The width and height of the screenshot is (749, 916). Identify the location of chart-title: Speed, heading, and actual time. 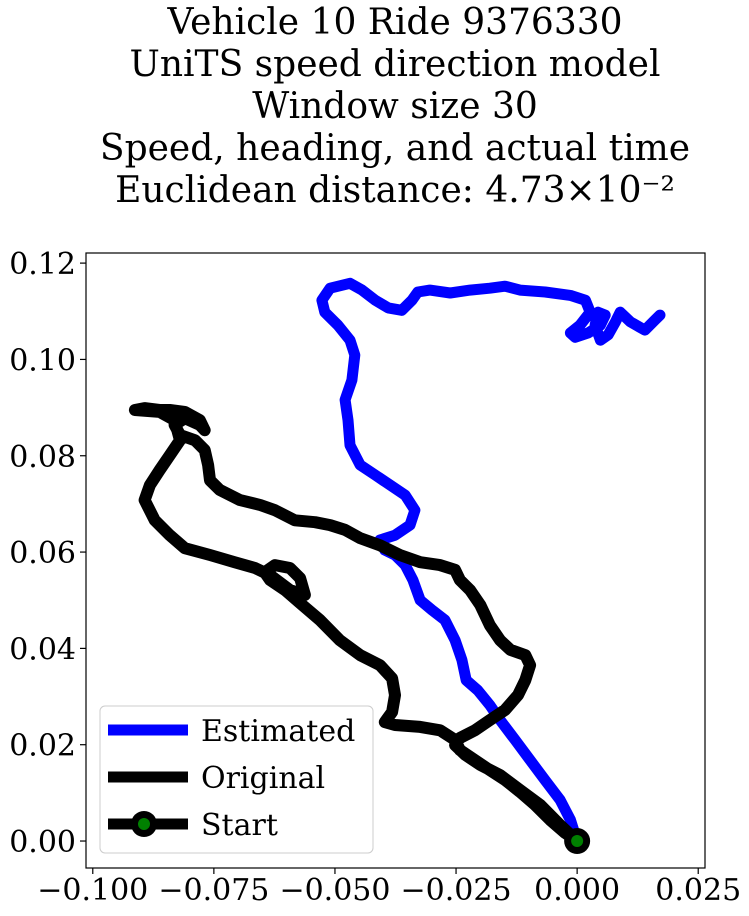
(395, 148).